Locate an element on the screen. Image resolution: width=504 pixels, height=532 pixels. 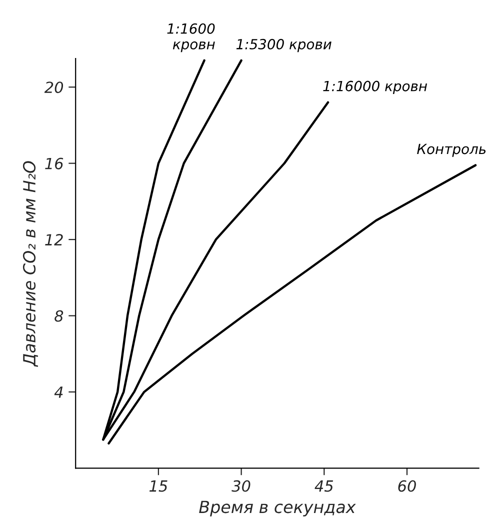
x-tick-label: 60 is located at coordinates (407, 486).